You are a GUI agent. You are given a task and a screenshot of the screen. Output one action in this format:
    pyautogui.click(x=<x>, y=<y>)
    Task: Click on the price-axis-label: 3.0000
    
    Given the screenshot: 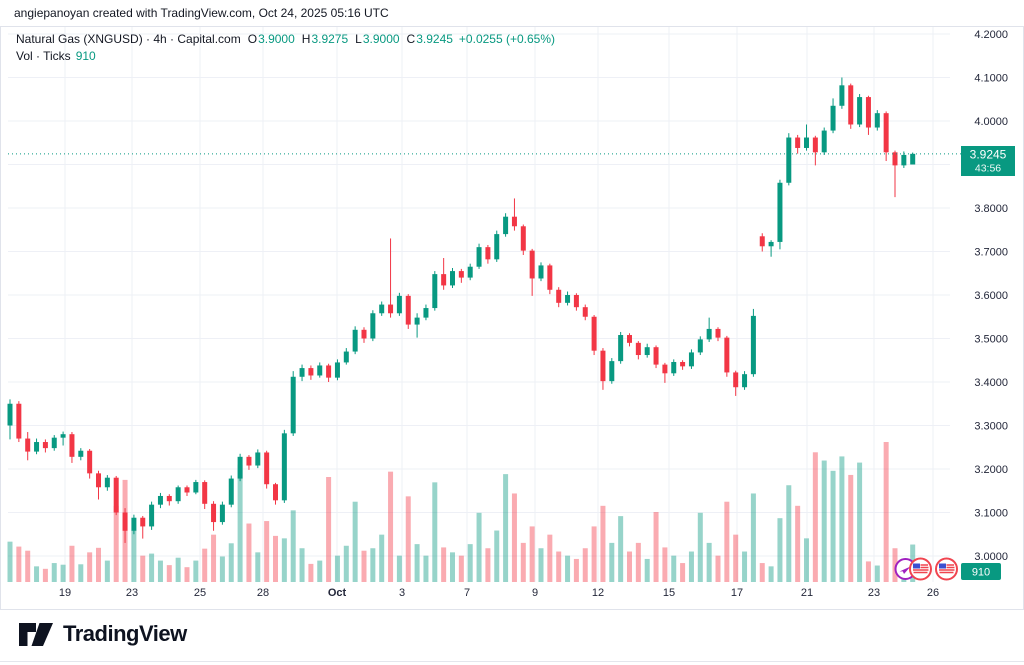 What is the action you would take?
    pyautogui.click(x=991, y=557)
    